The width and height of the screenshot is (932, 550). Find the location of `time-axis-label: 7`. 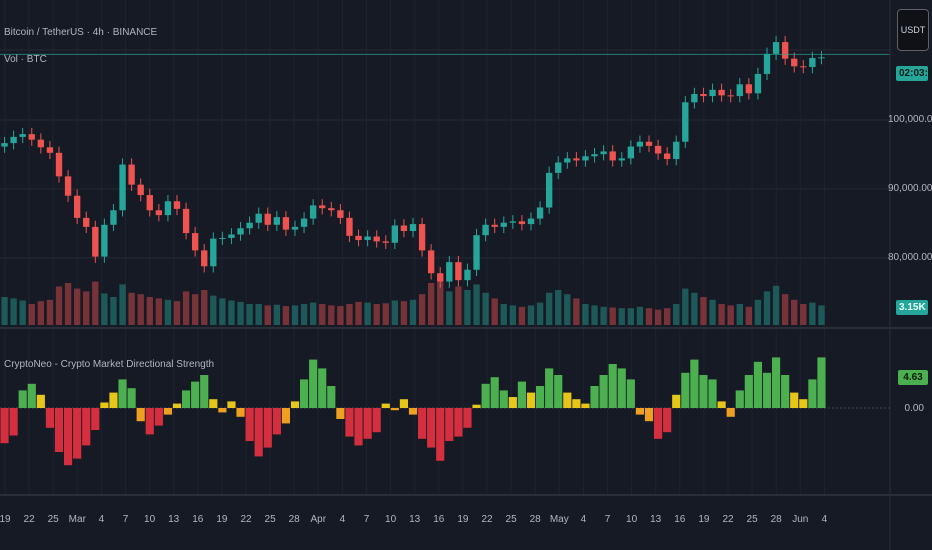

time-axis-label: 7 is located at coordinates (607, 519).